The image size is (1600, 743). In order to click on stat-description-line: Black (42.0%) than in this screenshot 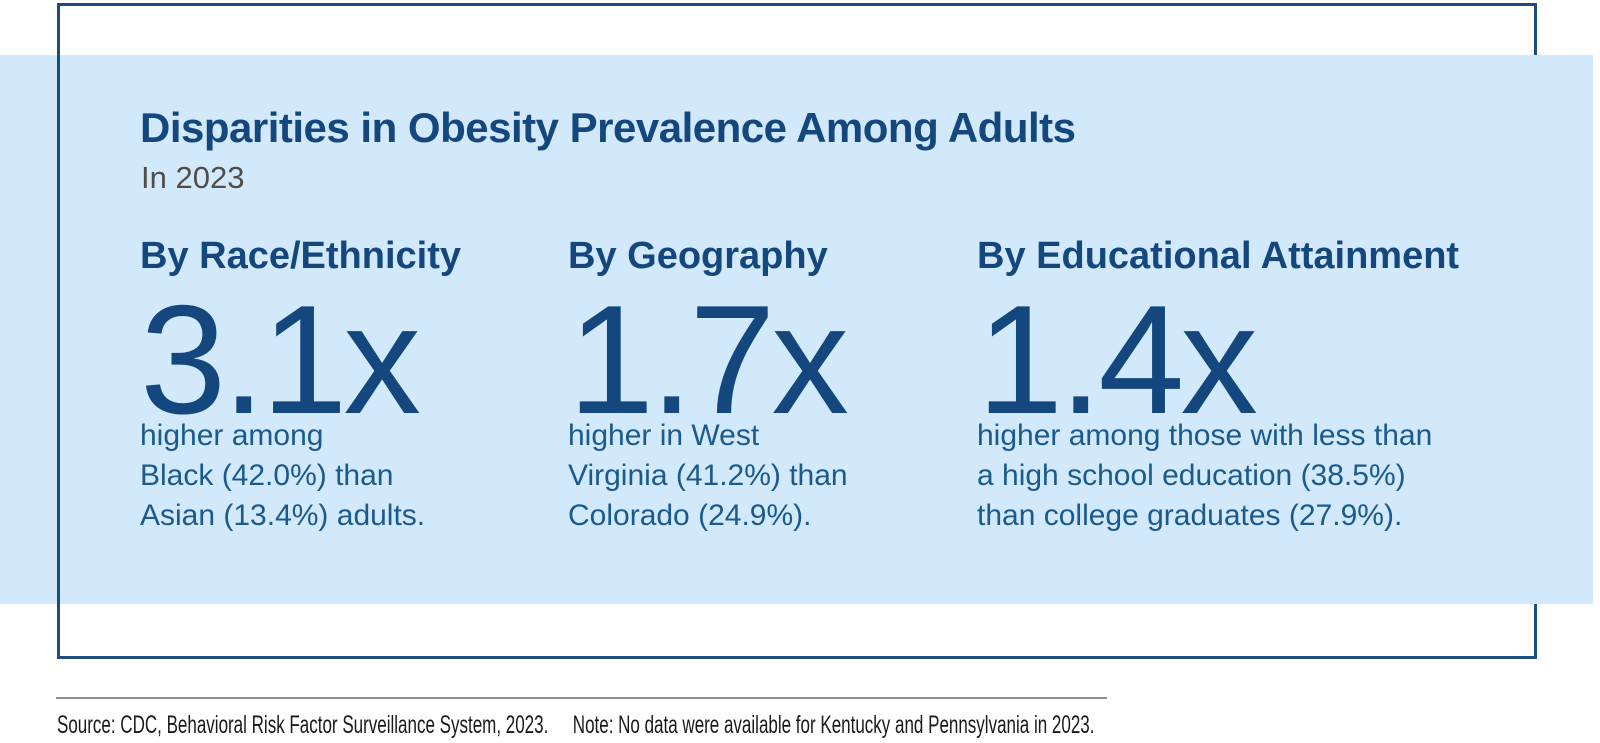, I will do `click(267, 475)`.